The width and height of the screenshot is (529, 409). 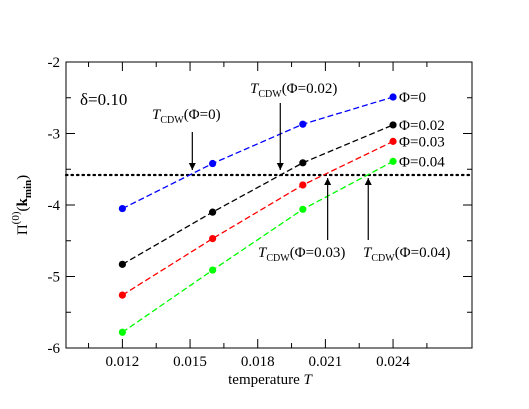 What do you see at coordinates (422, 142) in the screenshot?
I see `legend-entry: Φ=0.03` at bounding box center [422, 142].